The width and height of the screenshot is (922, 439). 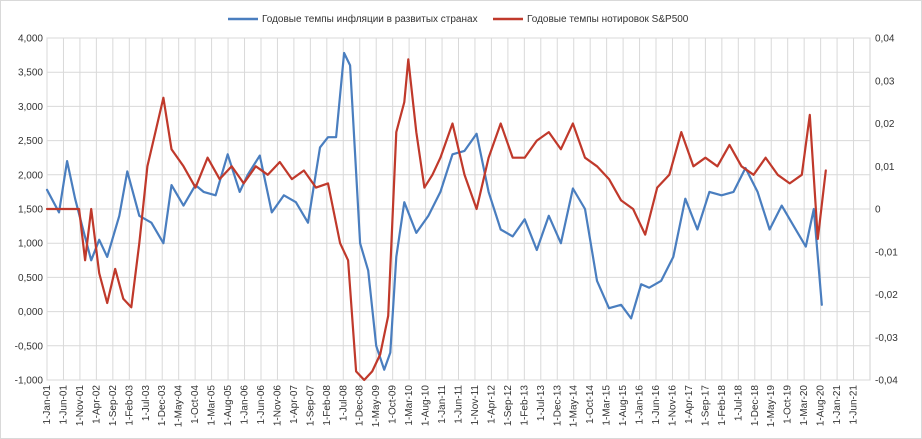 What do you see at coordinates (607, 405) in the screenshot?
I see `x-tick-label: 1-Mar-15` at bounding box center [607, 405].